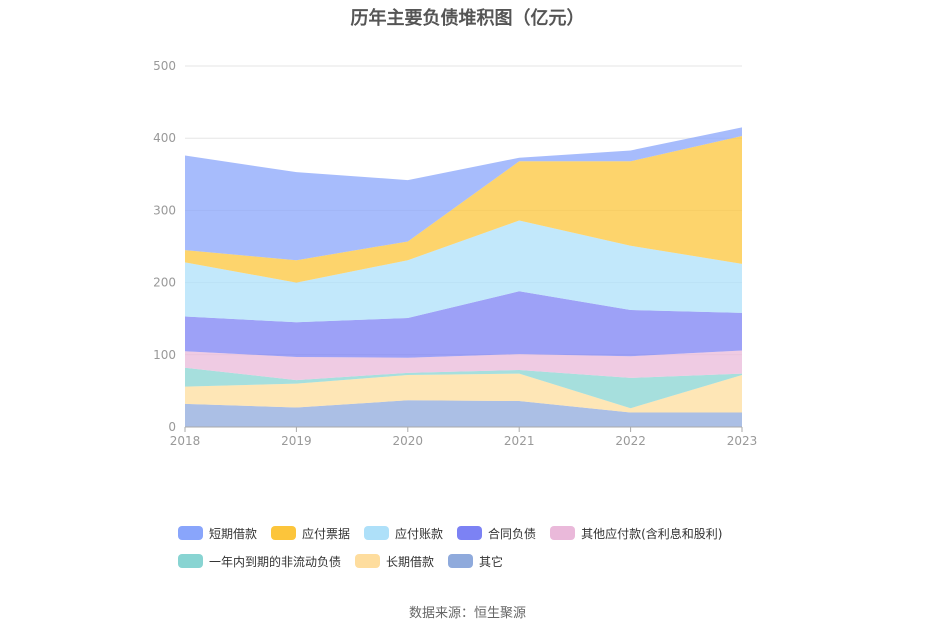 The image size is (935, 632). What do you see at coordinates (164, 210) in the screenshot?
I see `y-tick-label: 300` at bounding box center [164, 210].